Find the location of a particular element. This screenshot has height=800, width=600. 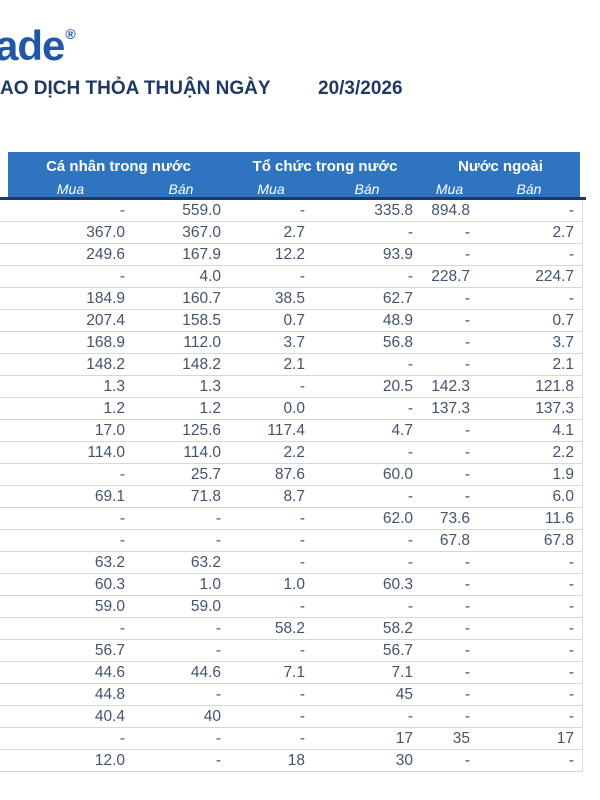

table-cell: 60.3 is located at coordinates (397, 584).